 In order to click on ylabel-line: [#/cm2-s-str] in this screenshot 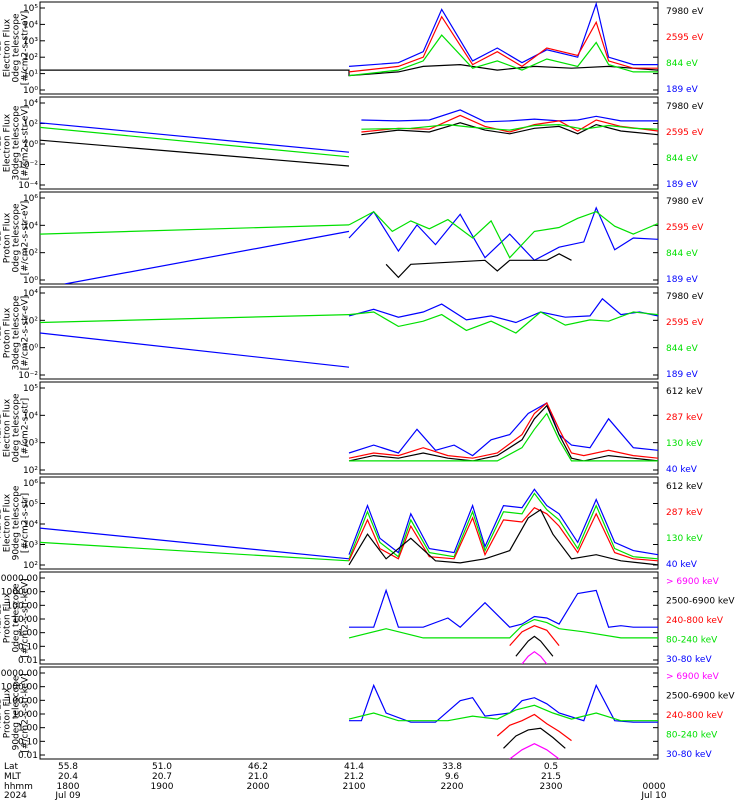, I will do `click(26, 428)`.